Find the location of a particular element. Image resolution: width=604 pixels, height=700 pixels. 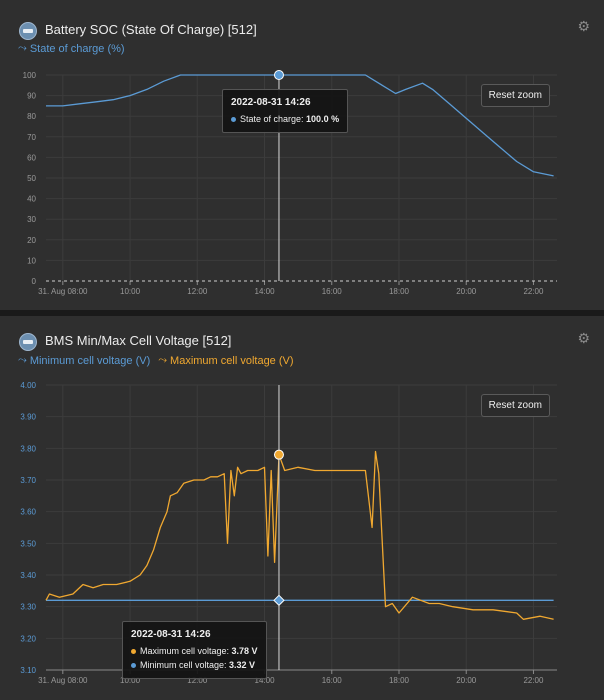

tooltip-row: Minimum cell voltage: 3.32 V is located at coordinates (194, 665).